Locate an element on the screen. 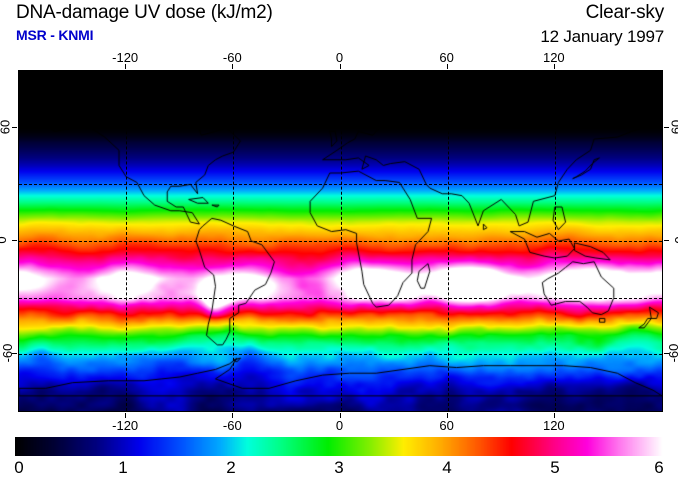 The image size is (678, 480). colorbar-gradient is located at coordinates (339, 446).